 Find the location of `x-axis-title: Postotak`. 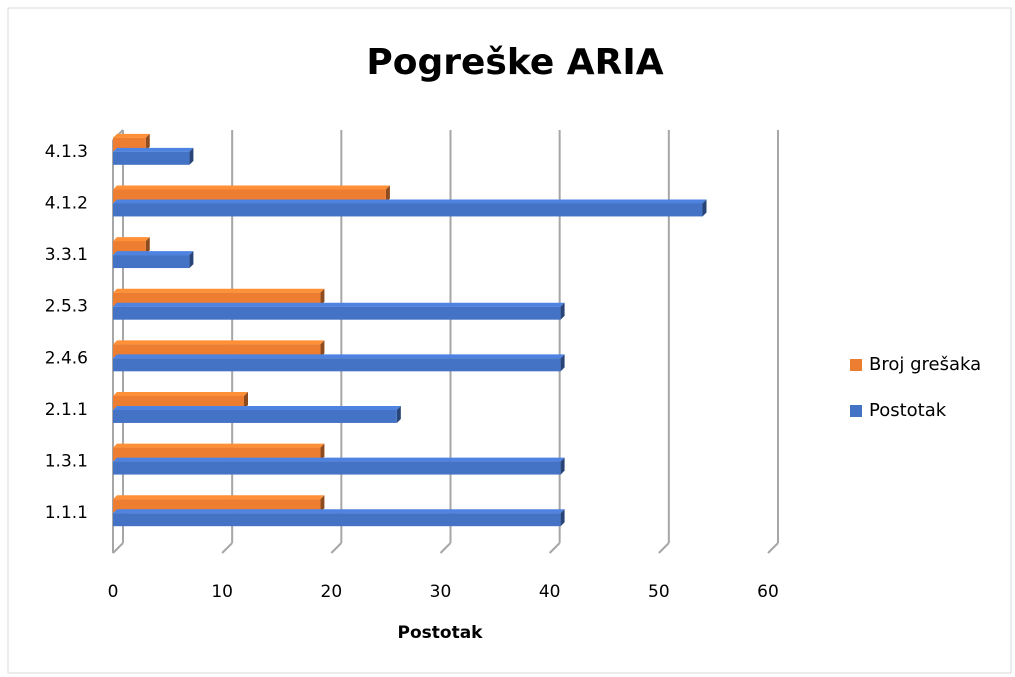

x-axis-title: Postotak is located at coordinates (441, 633).